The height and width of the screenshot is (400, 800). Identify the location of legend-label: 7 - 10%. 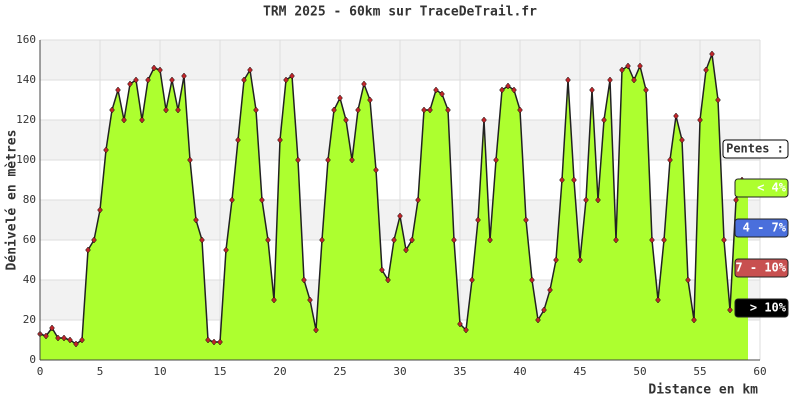
(760, 268).